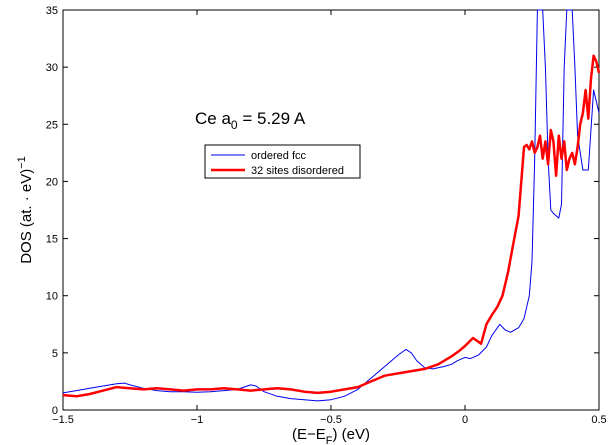 The image size is (616, 445). What do you see at coordinates (465, 420) in the screenshot?
I see `x-tick-label: 0` at bounding box center [465, 420].